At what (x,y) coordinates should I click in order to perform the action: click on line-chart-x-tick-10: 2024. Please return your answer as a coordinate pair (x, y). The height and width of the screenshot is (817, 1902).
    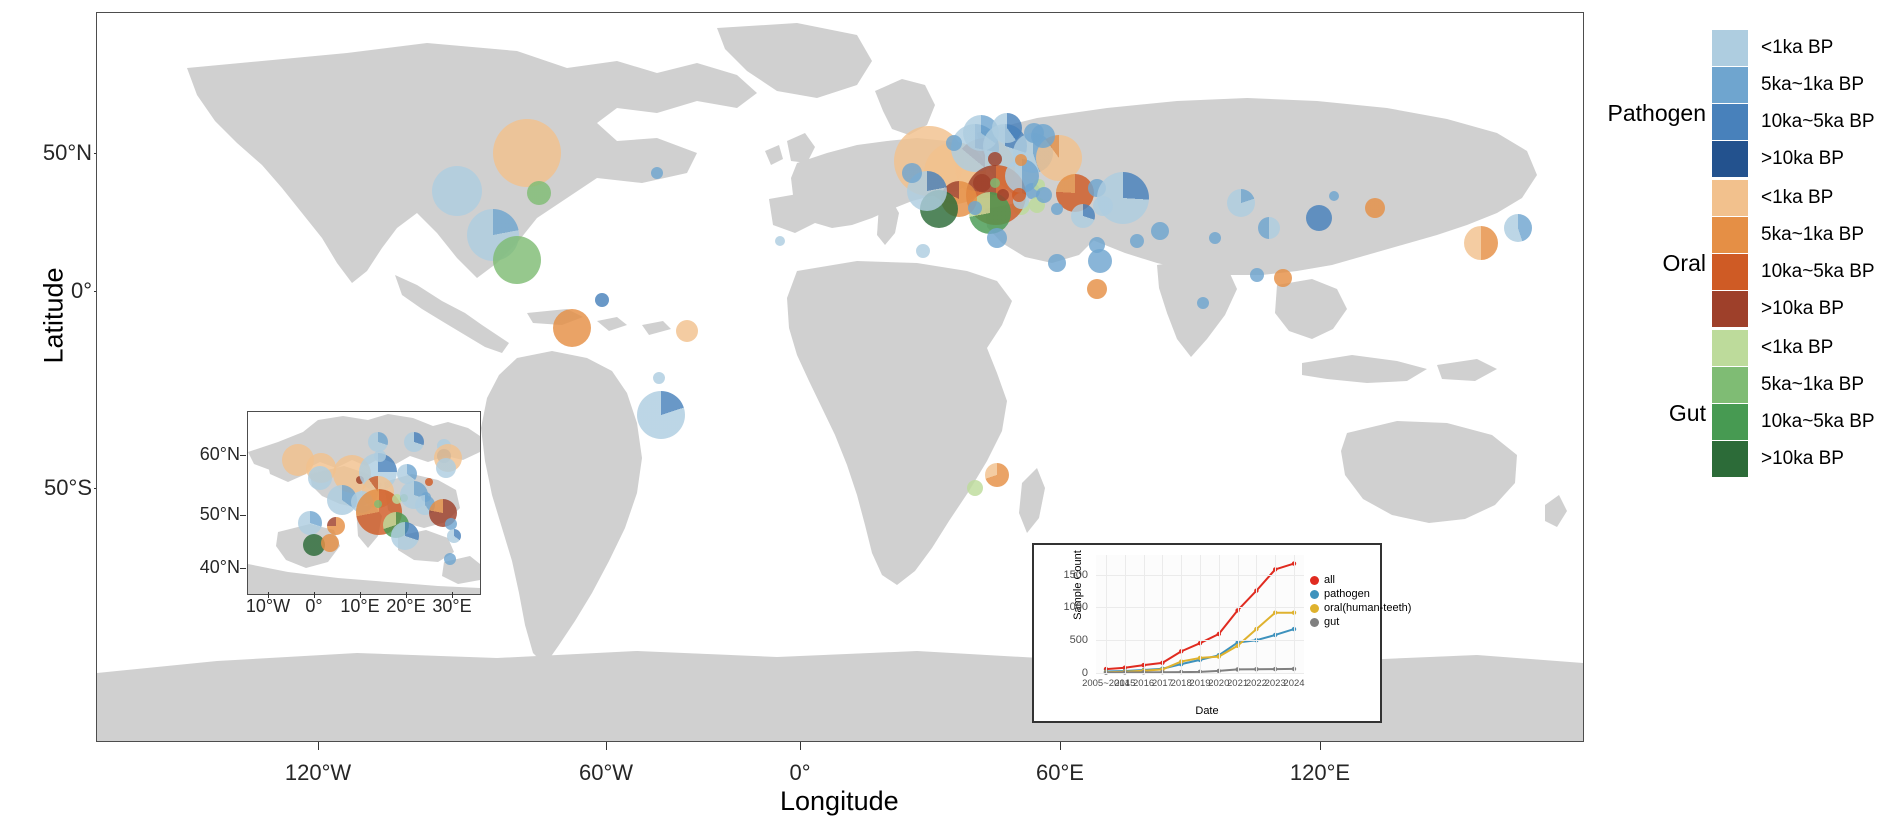
    Looking at the image, I should click on (1294, 683).